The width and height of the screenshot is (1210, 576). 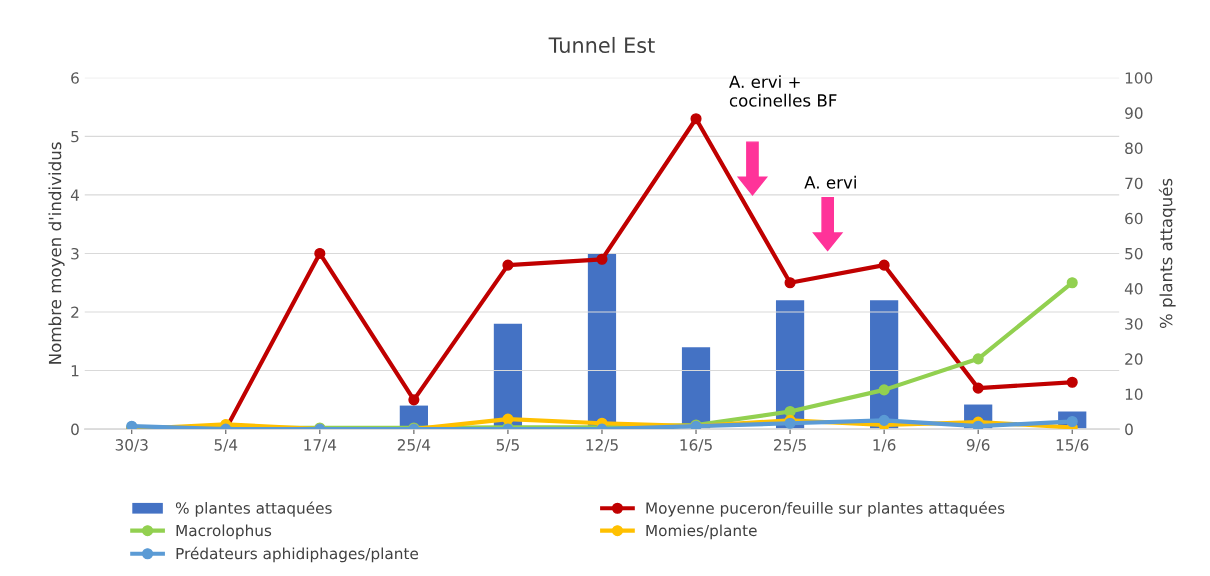 What do you see at coordinates (1167, 253) in the screenshot?
I see `y2-axis-title: % plants attaqués` at bounding box center [1167, 253].